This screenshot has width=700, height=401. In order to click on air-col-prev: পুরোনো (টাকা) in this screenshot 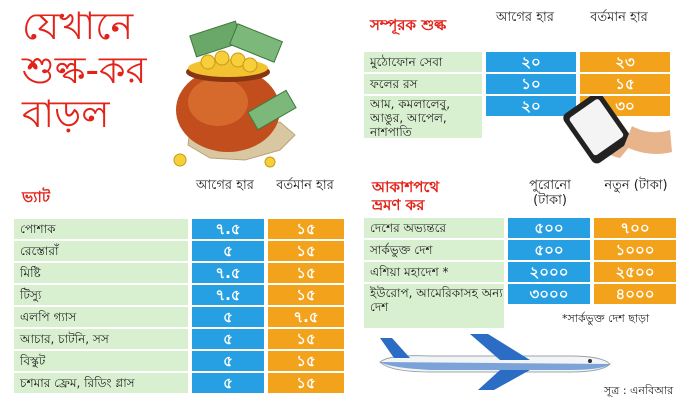, I will do `click(550, 193)`.